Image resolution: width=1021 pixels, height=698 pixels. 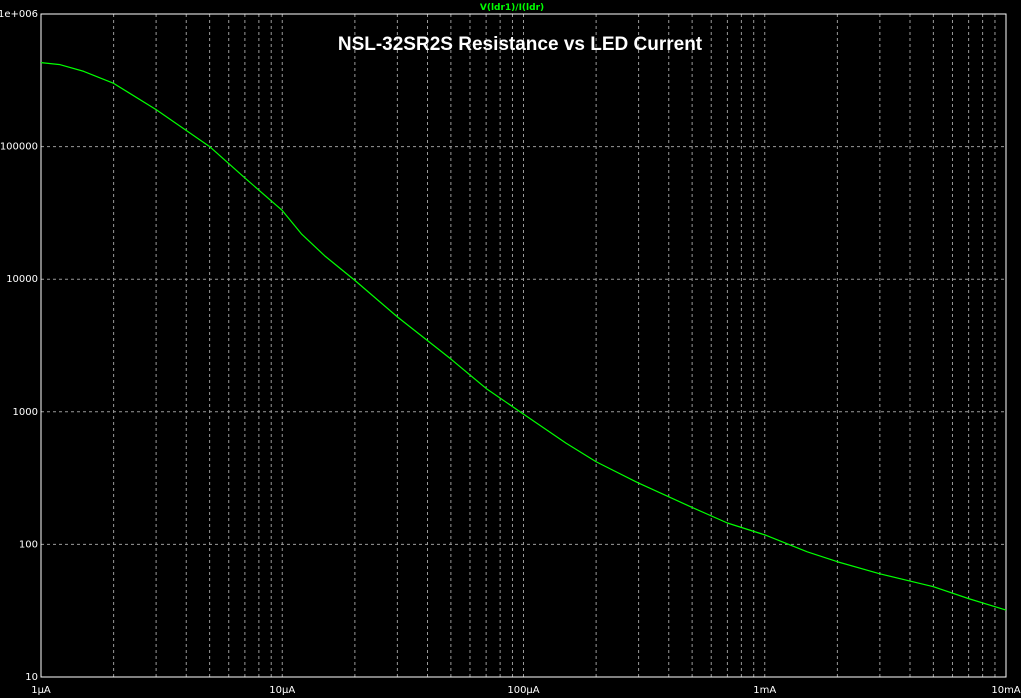 What do you see at coordinates (19, 14) in the screenshot?
I see `y-tick-label: 1e+006` at bounding box center [19, 14].